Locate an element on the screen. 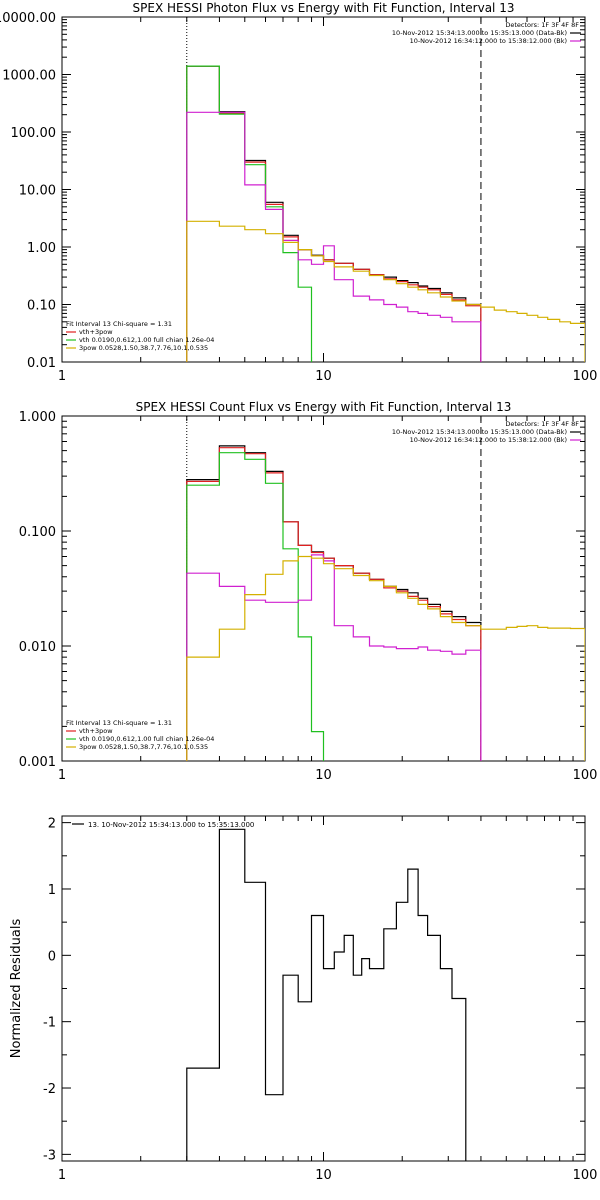 The width and height of the screenshot is (600, 1200). series-group is located at coordinates (326, 994).